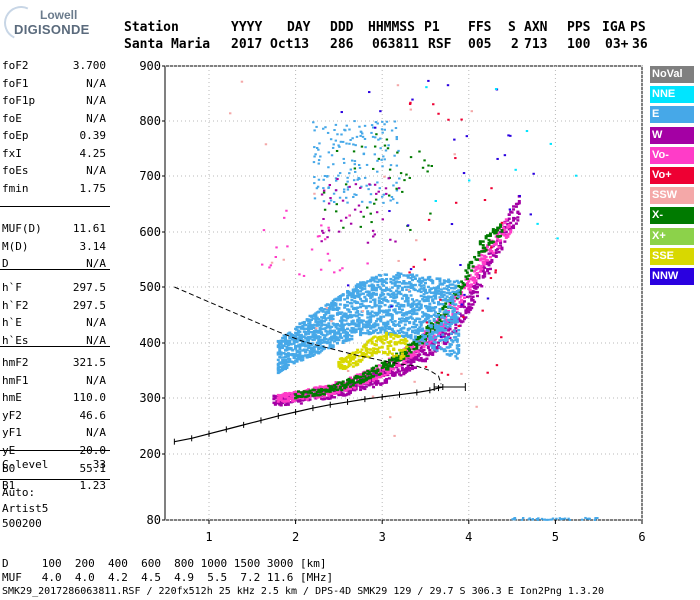  I want to click on y-tick-label: 800, so click(150, 121).